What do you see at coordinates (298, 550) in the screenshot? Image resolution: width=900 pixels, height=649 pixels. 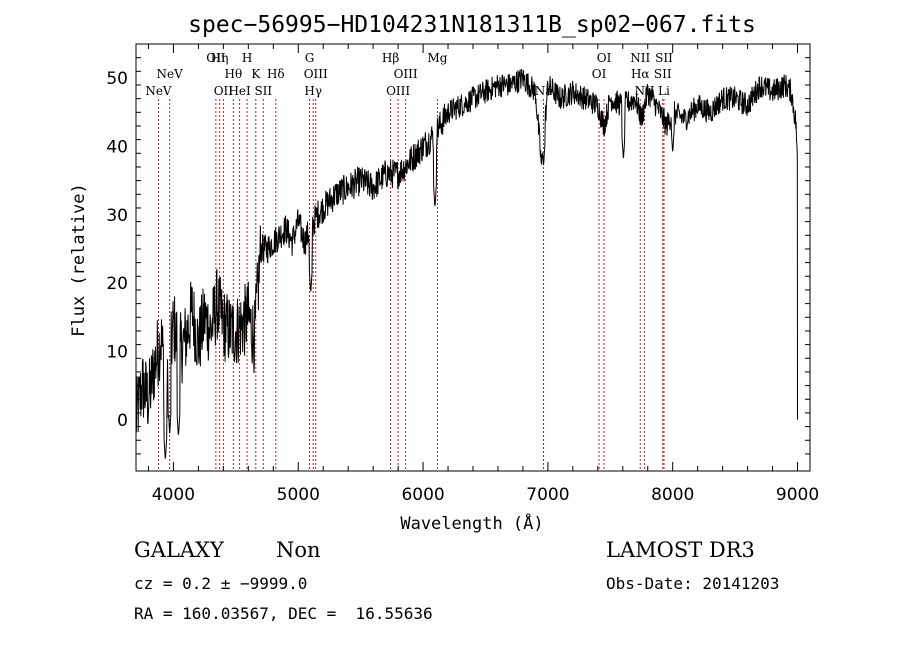 I see `object-subclass: Non` at bounding box center [298, 550].